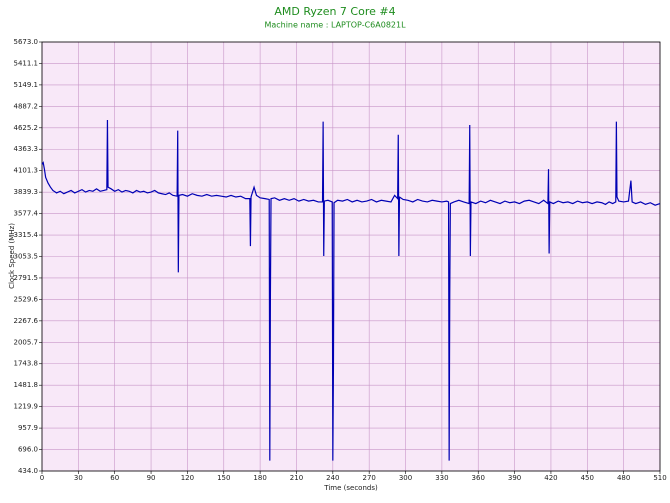  What do you see at coordinates (26, 42) in the screenshot?
I see `y-tick-label: 5673.0` at bounding box center [26, 42].